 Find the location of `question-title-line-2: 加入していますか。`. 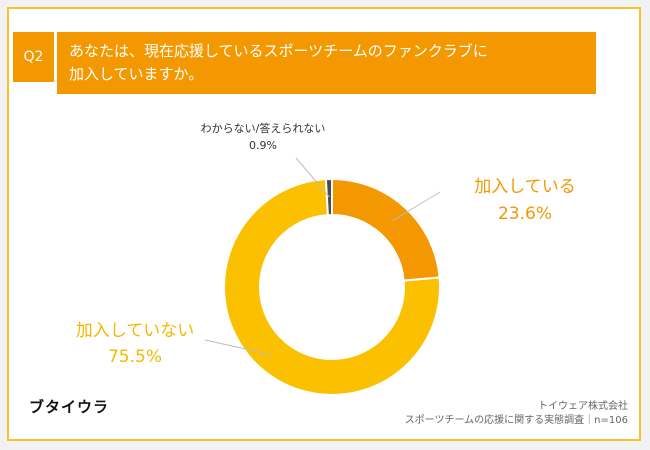

question-title-line-2: 加入していますか。 is located at coordinates (136, 74).